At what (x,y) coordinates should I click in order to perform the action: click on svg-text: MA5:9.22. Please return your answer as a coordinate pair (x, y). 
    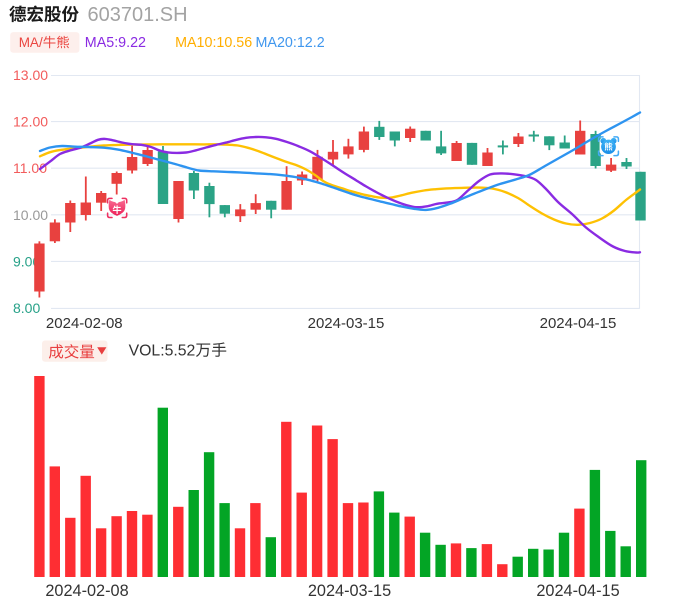
    Looking at the image, I should click on (115, 43).